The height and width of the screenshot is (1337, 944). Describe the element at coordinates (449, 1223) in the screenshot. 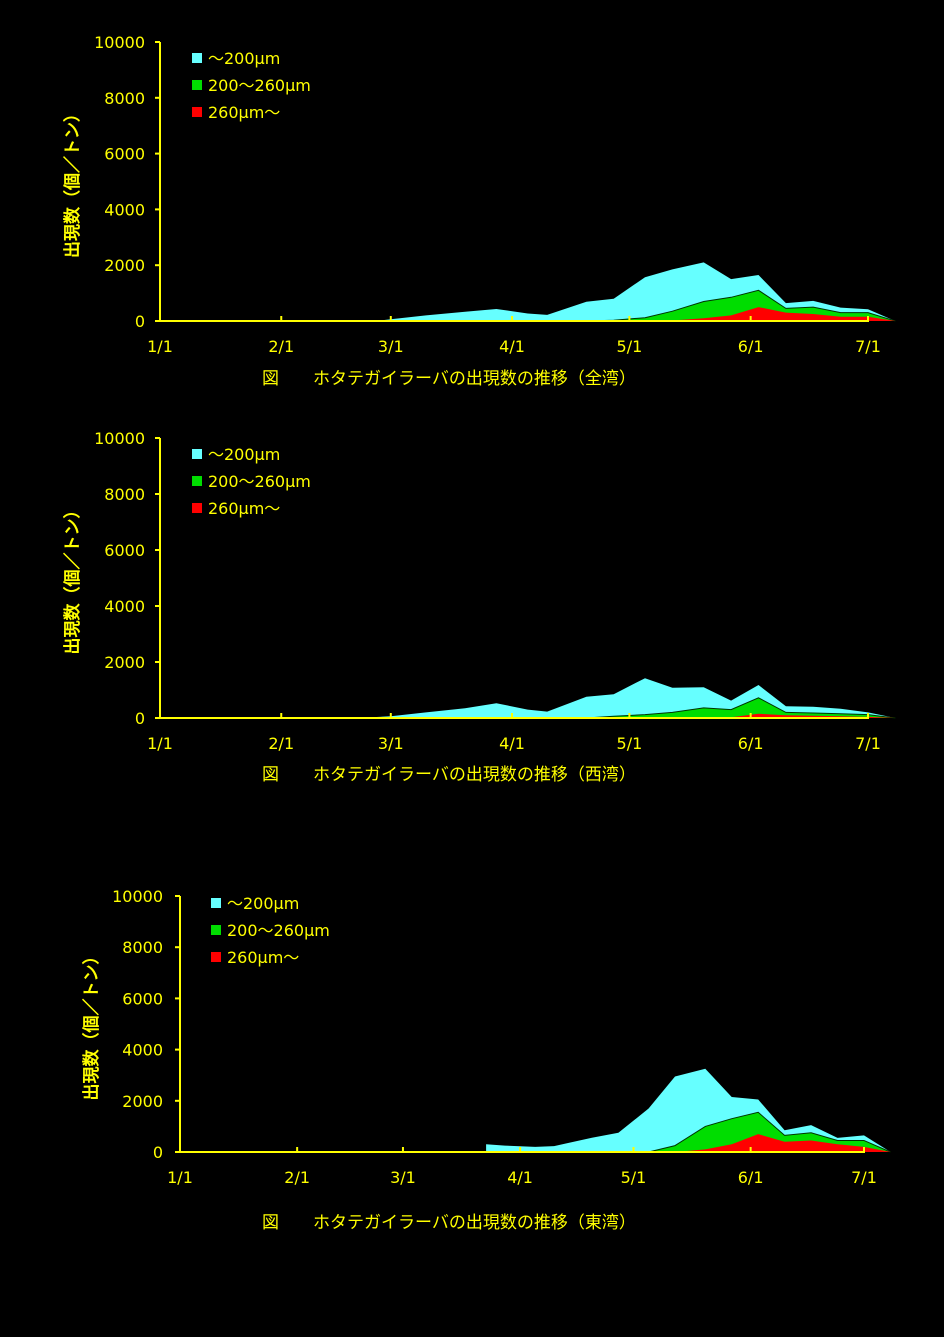

I see `chart-caption: 図 ホタテガイラーバの出現数の推移（東湾）` at that location.